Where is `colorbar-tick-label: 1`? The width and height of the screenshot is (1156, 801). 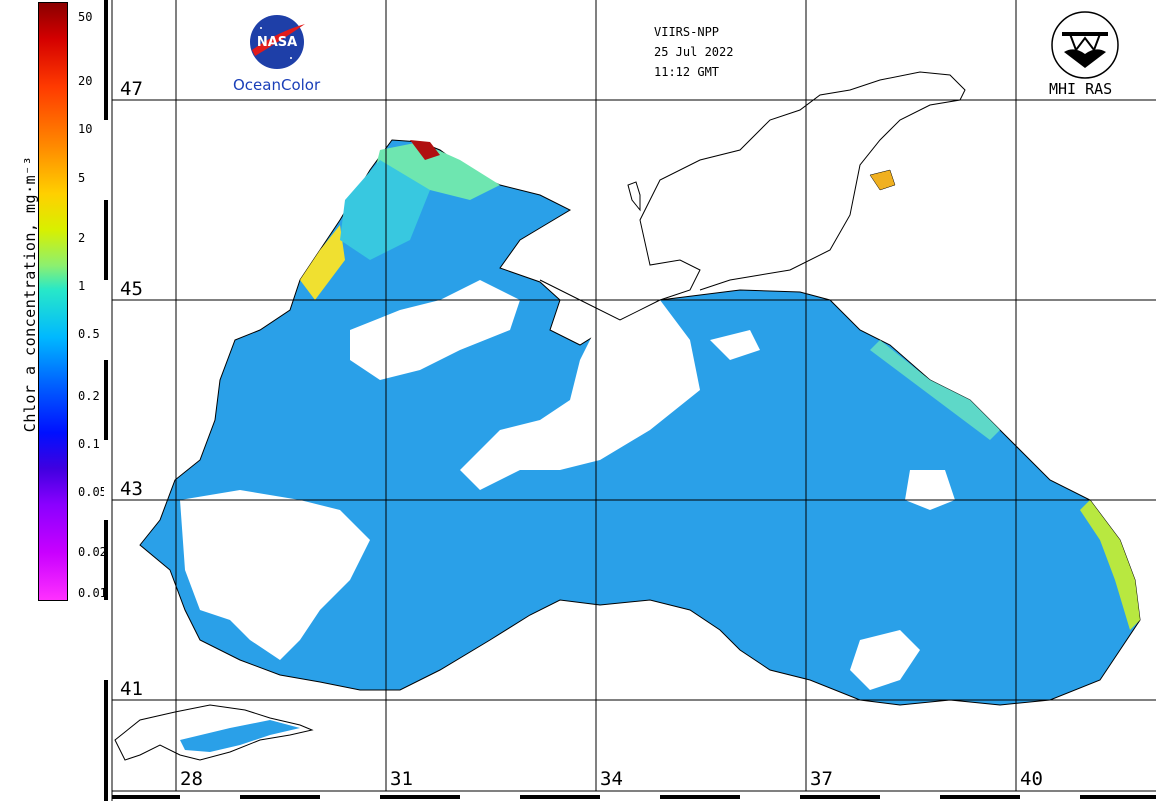
colorbar-tick-label: 1 is located at coordinates (82, 286).